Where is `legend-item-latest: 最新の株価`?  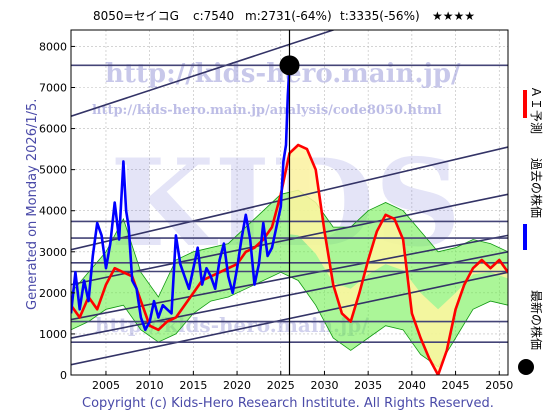 legend-item-latest: 最新の株価 is located at coordinates (531, 332).